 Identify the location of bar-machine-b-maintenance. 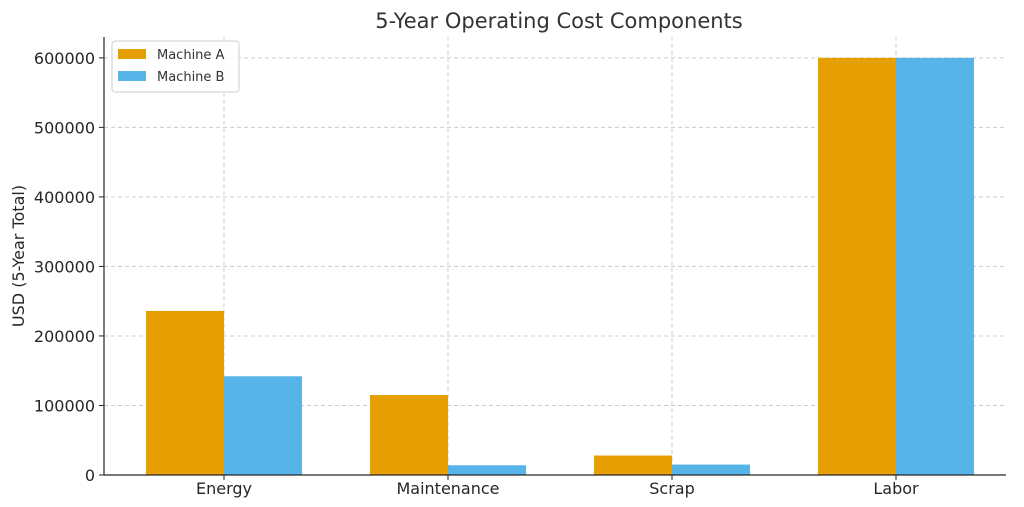
(487, 470).